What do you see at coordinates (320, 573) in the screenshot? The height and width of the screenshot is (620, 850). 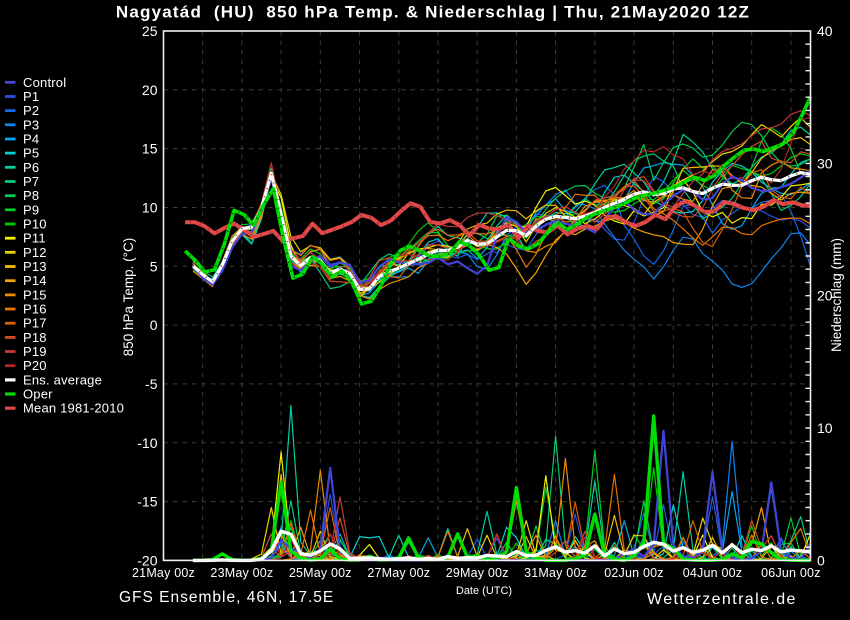 I see `svg-text: 25May 00z` at bounding box center [320, 573].